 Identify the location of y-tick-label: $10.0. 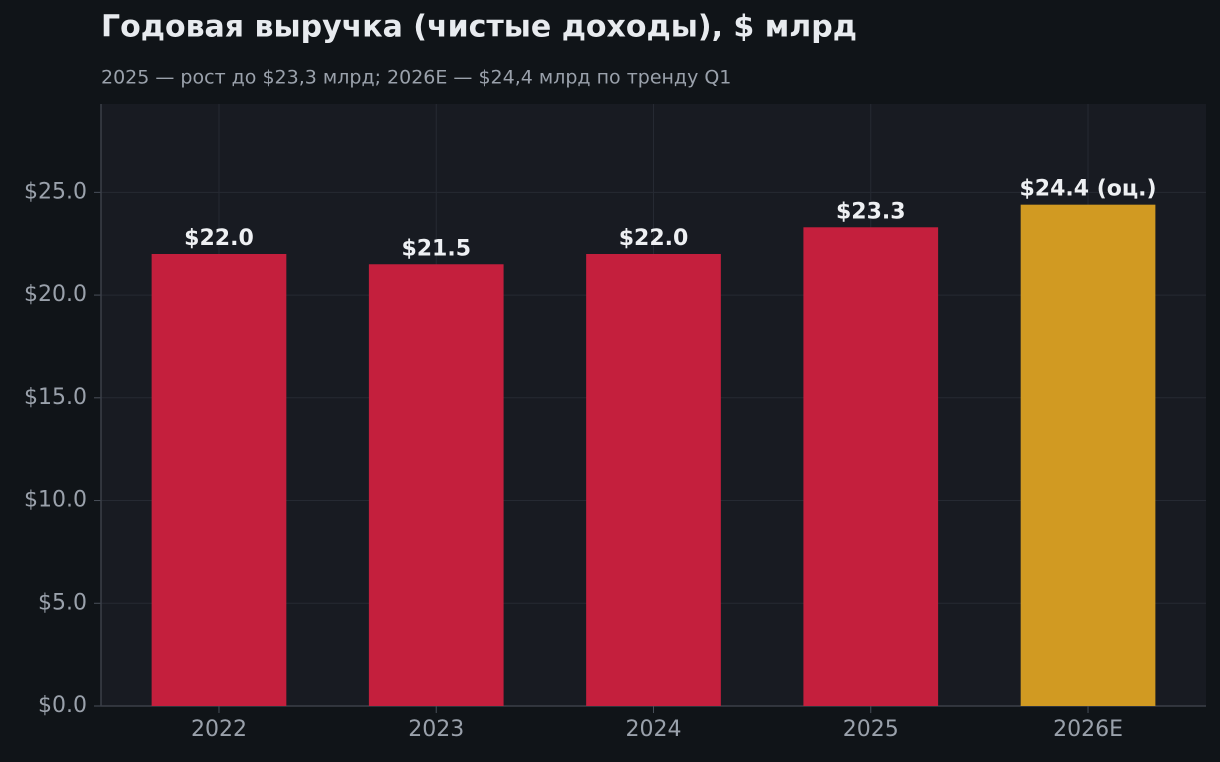
(55, 500).